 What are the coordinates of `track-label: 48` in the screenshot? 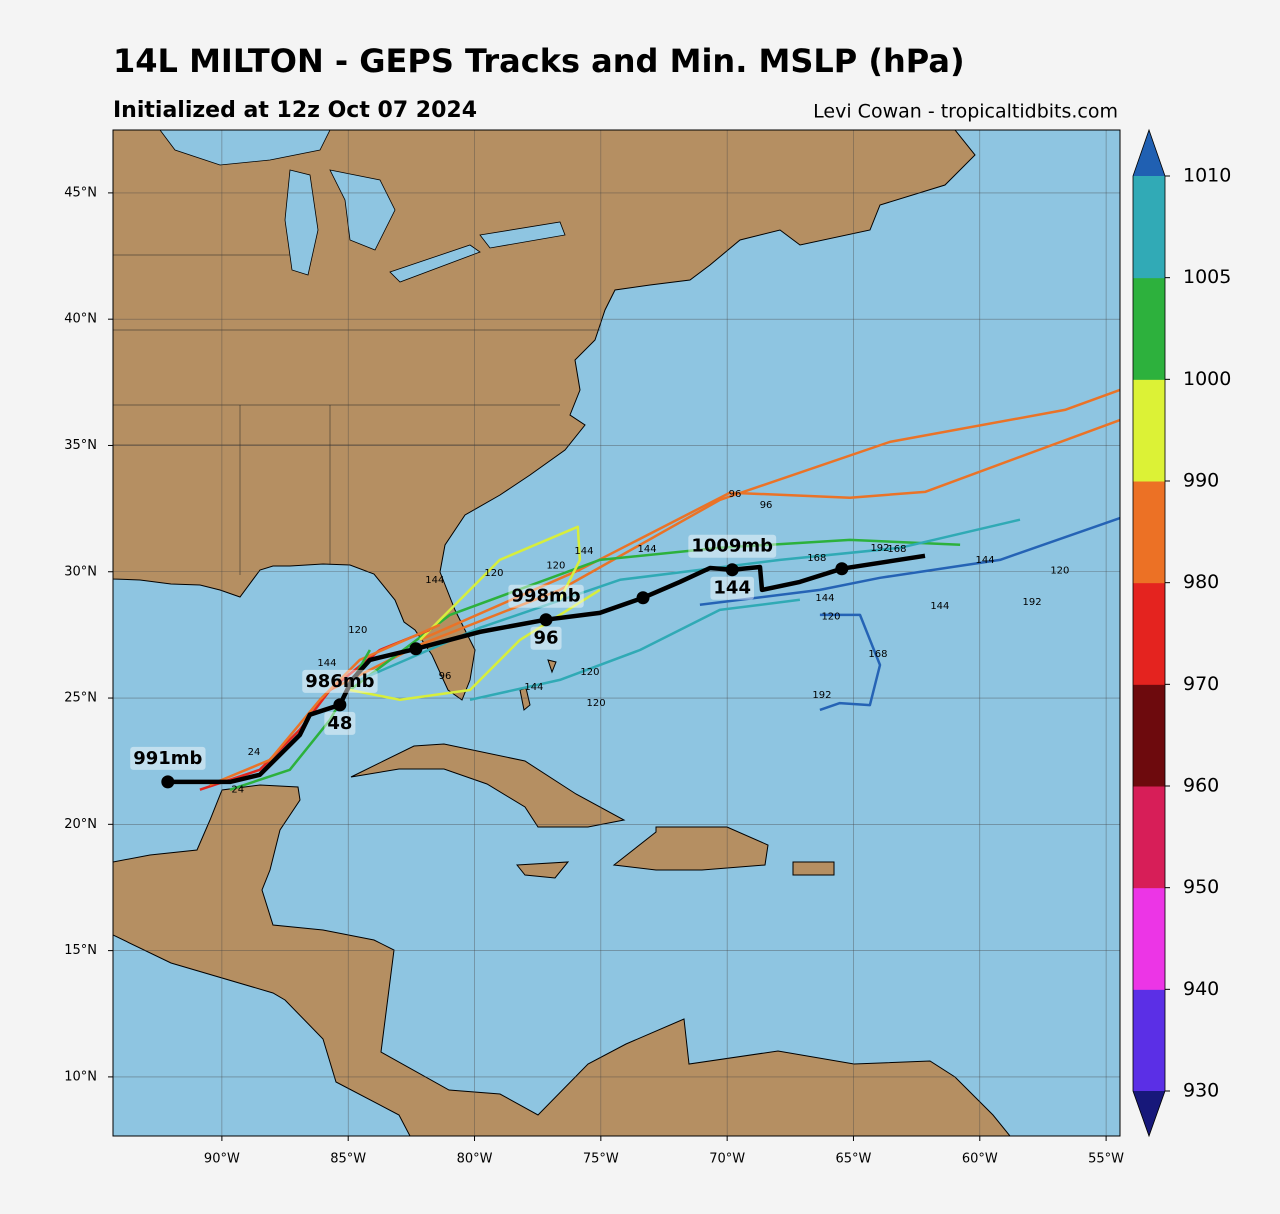 It's located at (339, 723).